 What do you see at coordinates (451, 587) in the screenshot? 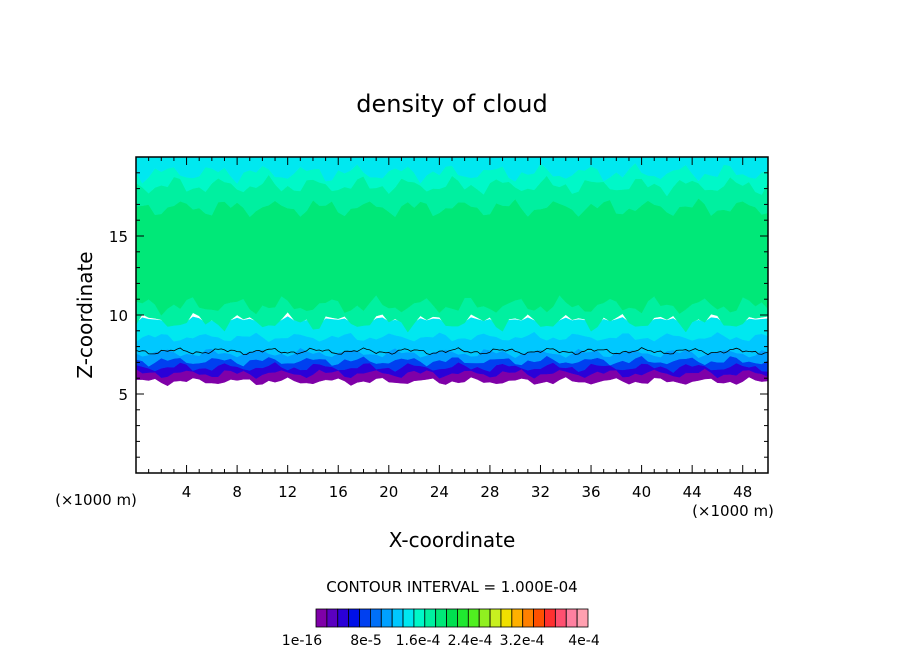
I see `contour-interval-text: CONTOUR INTERVAL = 1.000E-04` at bounding box center [451, 587].